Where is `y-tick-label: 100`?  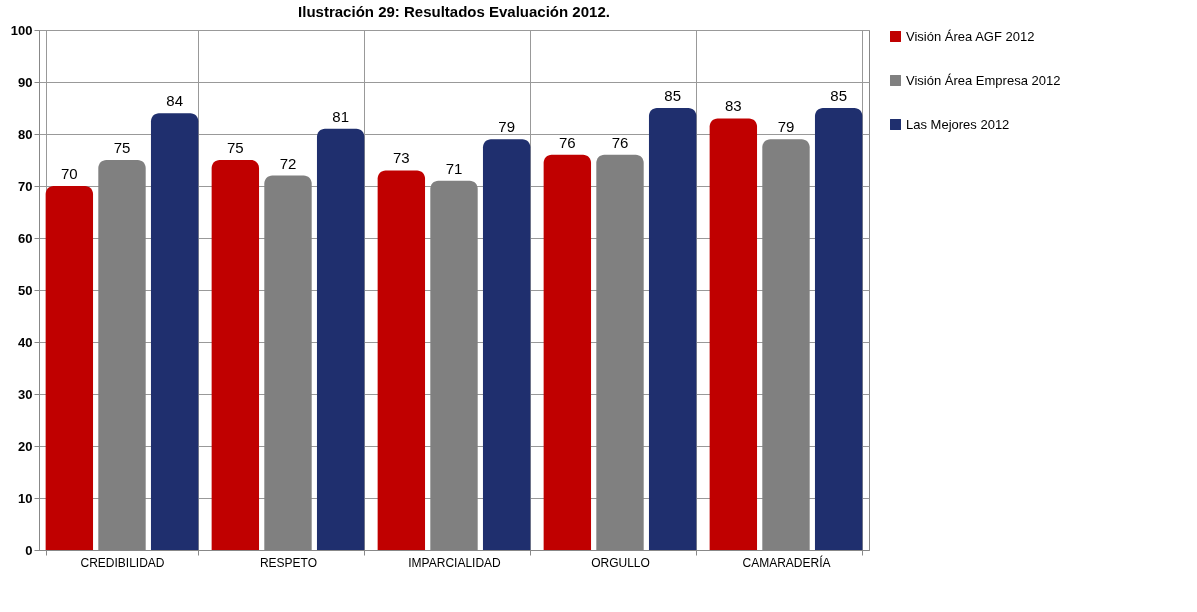 y-tick-label: 100 is located at coordinates (21, 30).